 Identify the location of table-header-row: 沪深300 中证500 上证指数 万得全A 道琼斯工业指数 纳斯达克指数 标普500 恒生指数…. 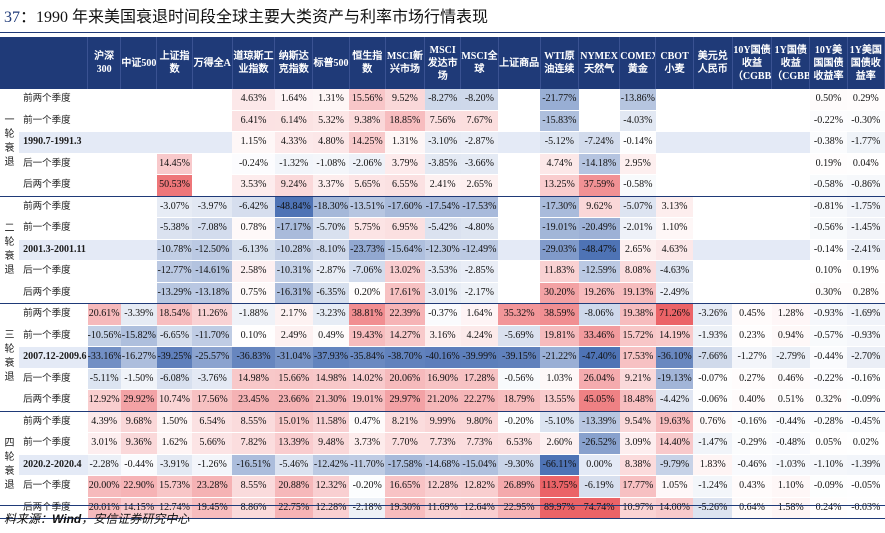
(442, 63).